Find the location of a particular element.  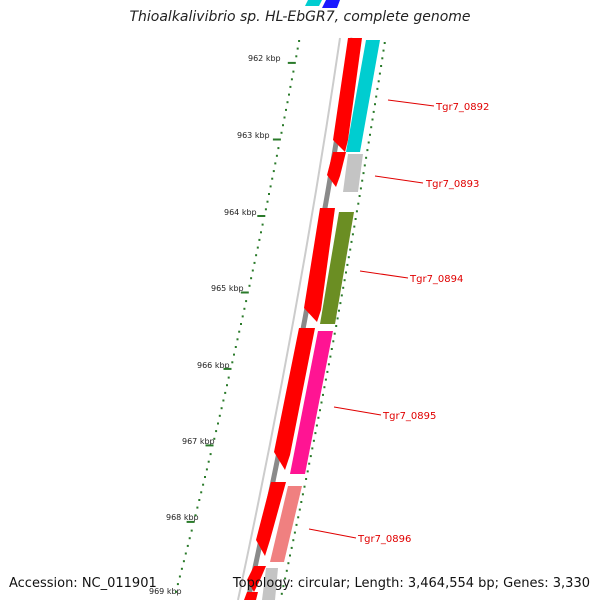

axis-label-963: 963 kbp is located at coordinates (253, 135).